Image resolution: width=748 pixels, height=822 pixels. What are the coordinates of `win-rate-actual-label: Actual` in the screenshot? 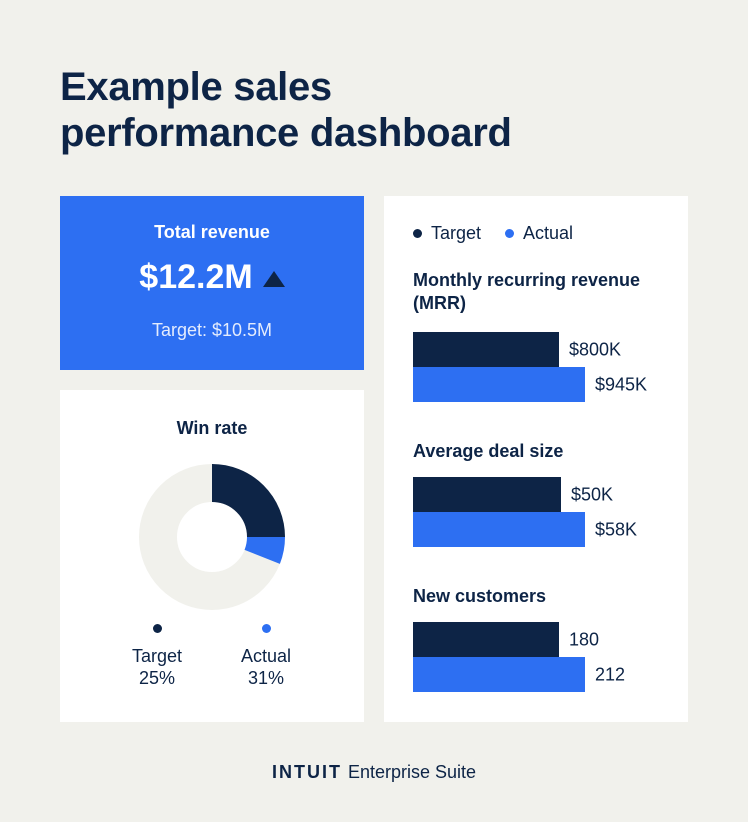 It's located at (266, 656).